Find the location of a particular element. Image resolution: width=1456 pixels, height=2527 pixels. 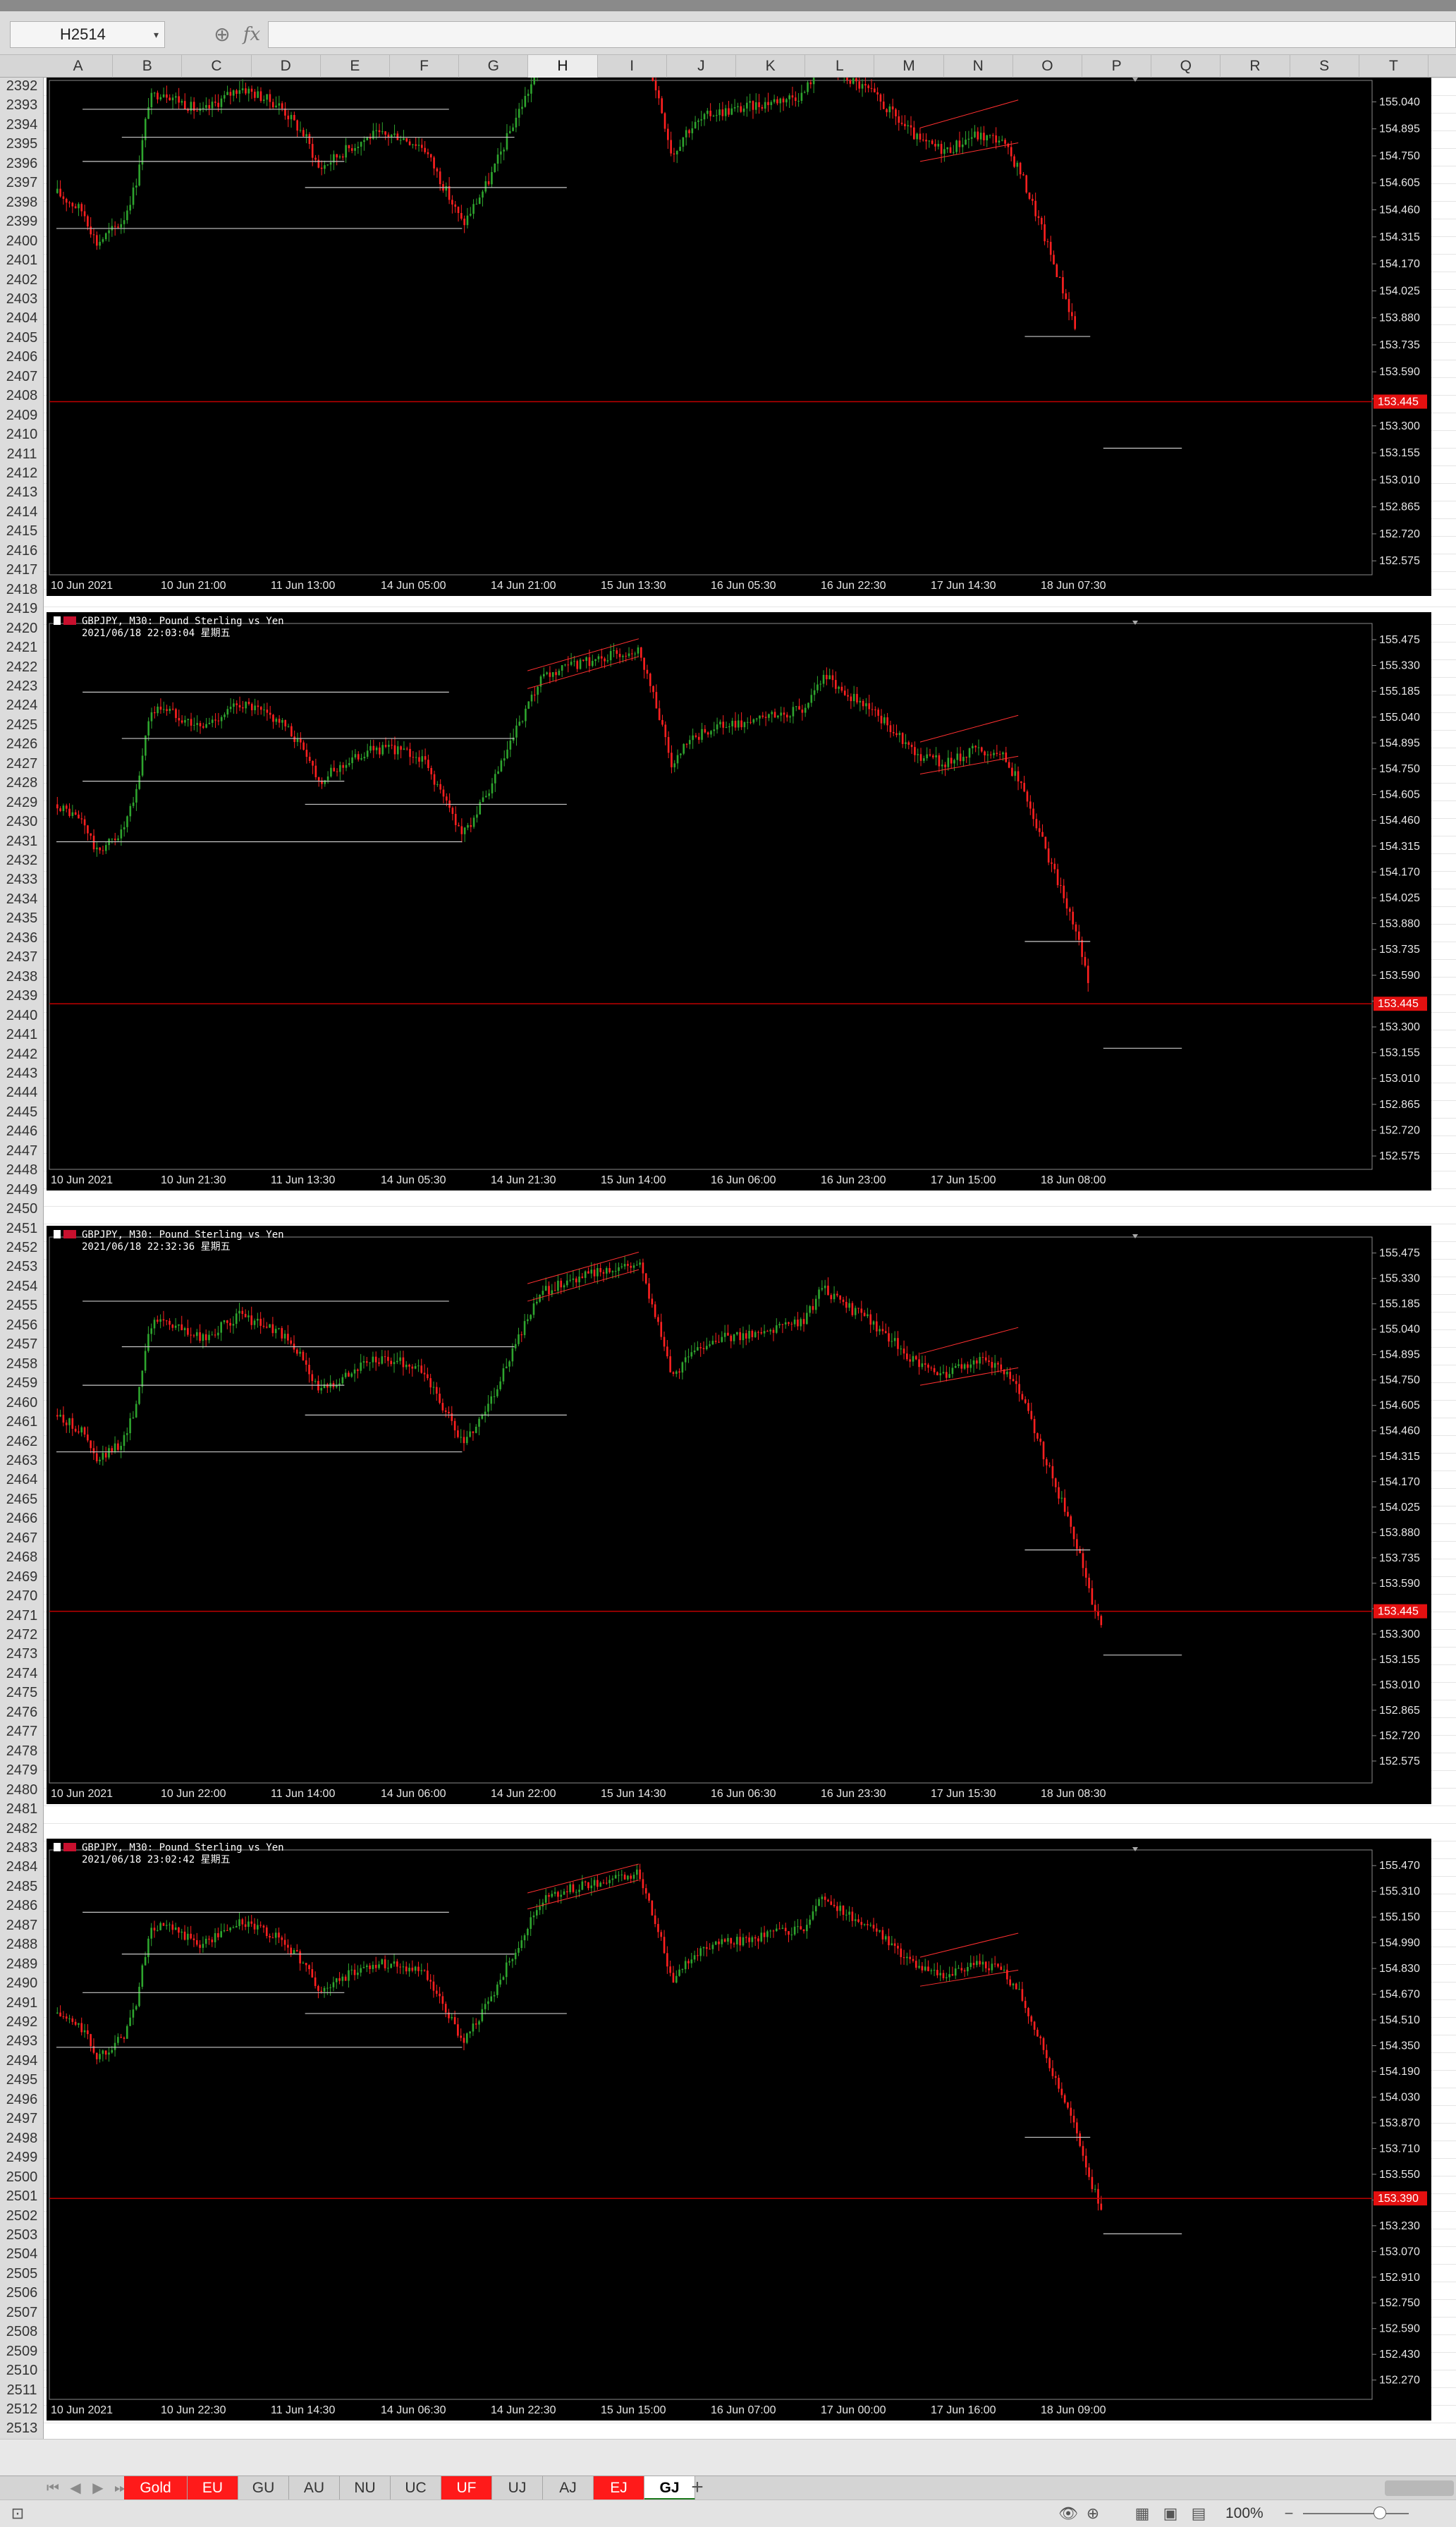

row-header-cell: 2451 is located at coordinates (22, 1228).